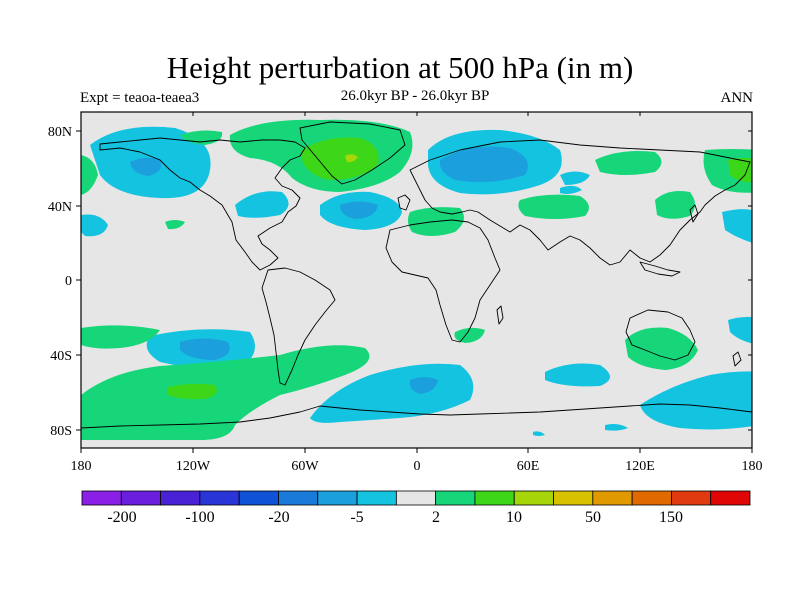 This screenshot has width=800, height=600. I want to click on contour-core-ne-pacific, so click(740, 170).